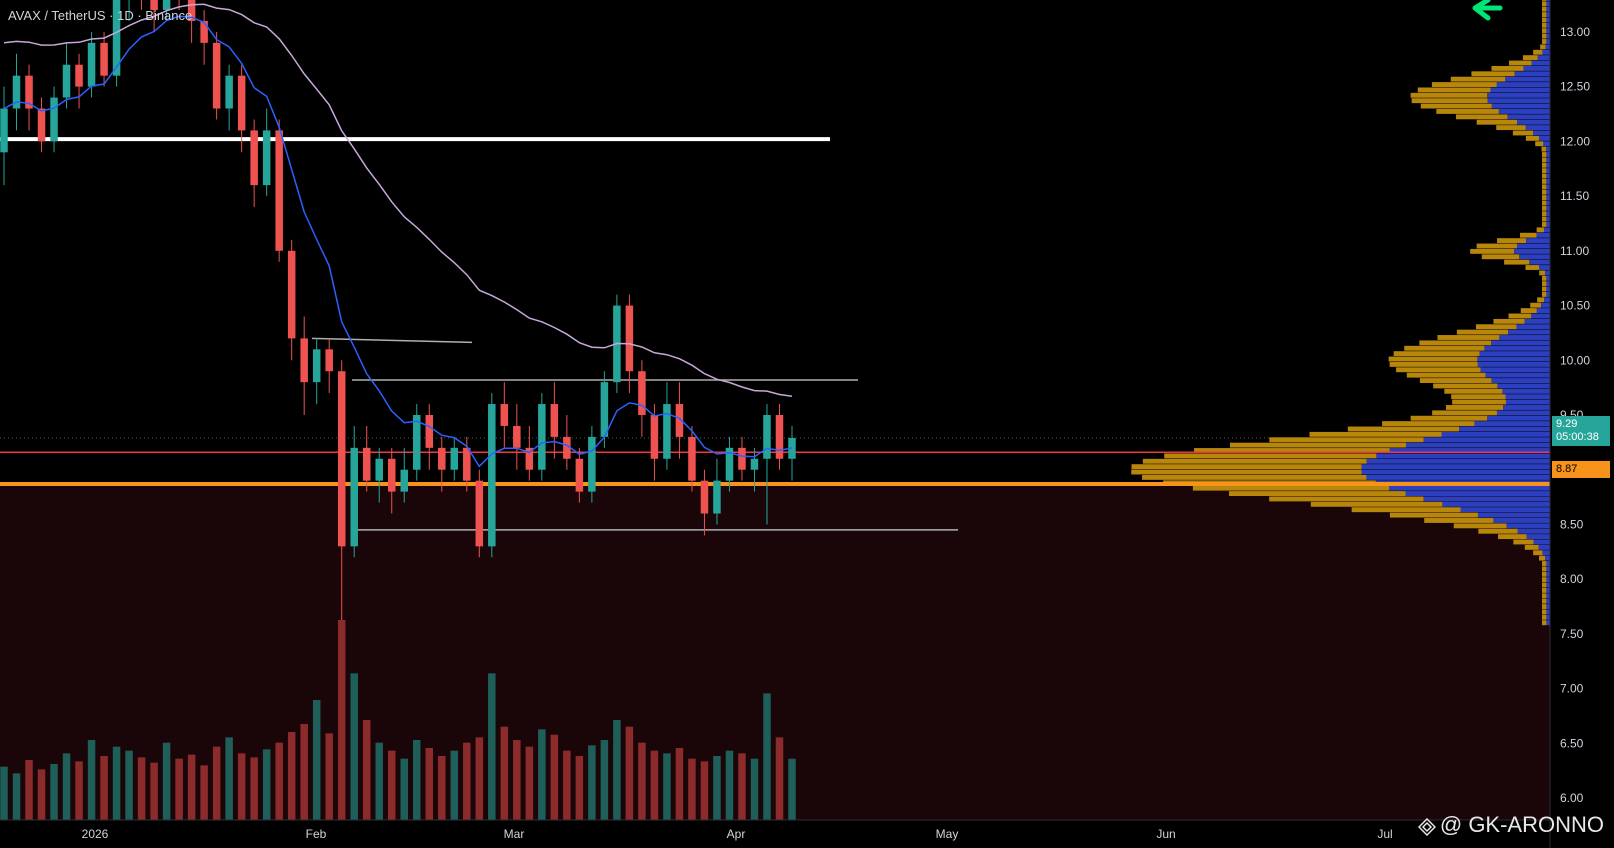 The width and height of the screenshot is (1614, 848). What do you see at coordinates (392, 340) in the screenshot?
I see `short-trend-line` at bounding box center [392, 340].